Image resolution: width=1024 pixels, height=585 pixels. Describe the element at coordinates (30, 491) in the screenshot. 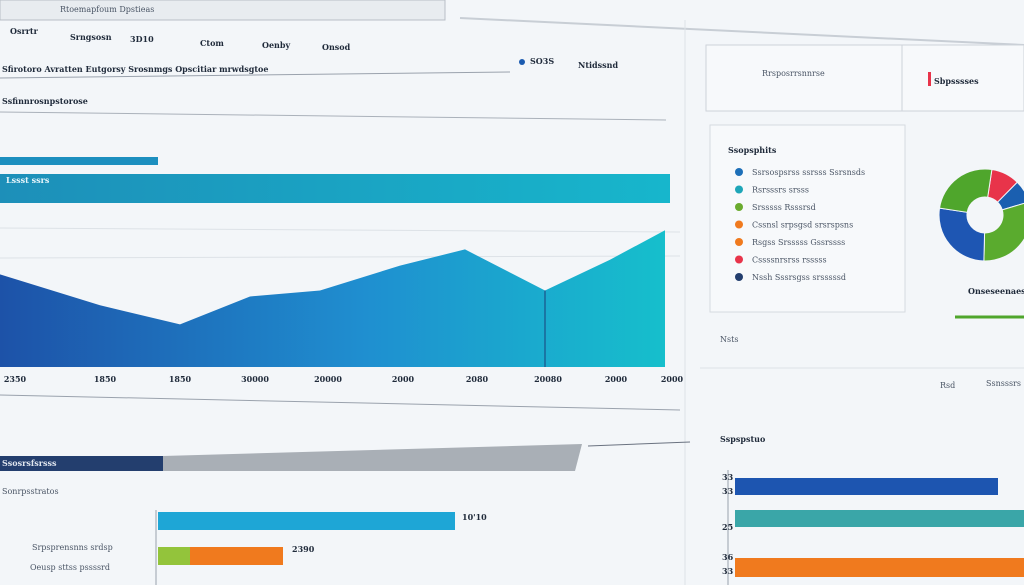

I see `heading: Sonrpsstratos` at that location.